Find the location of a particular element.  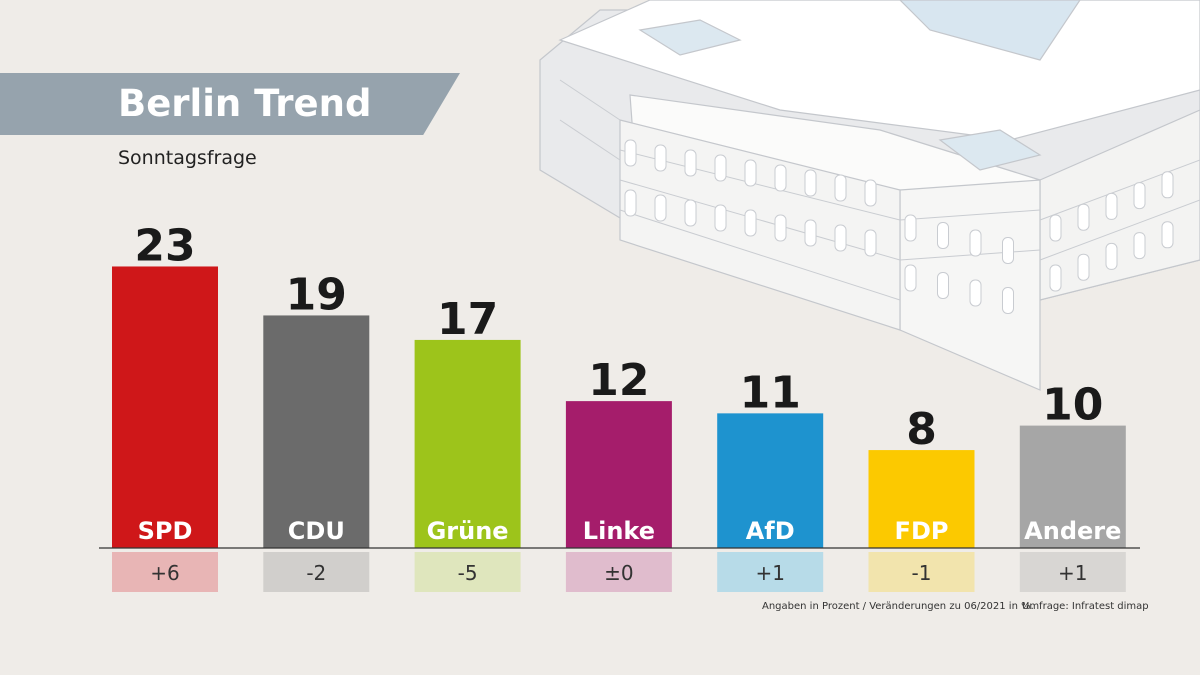

change-box-fdp is located at coordinates (921, 572).